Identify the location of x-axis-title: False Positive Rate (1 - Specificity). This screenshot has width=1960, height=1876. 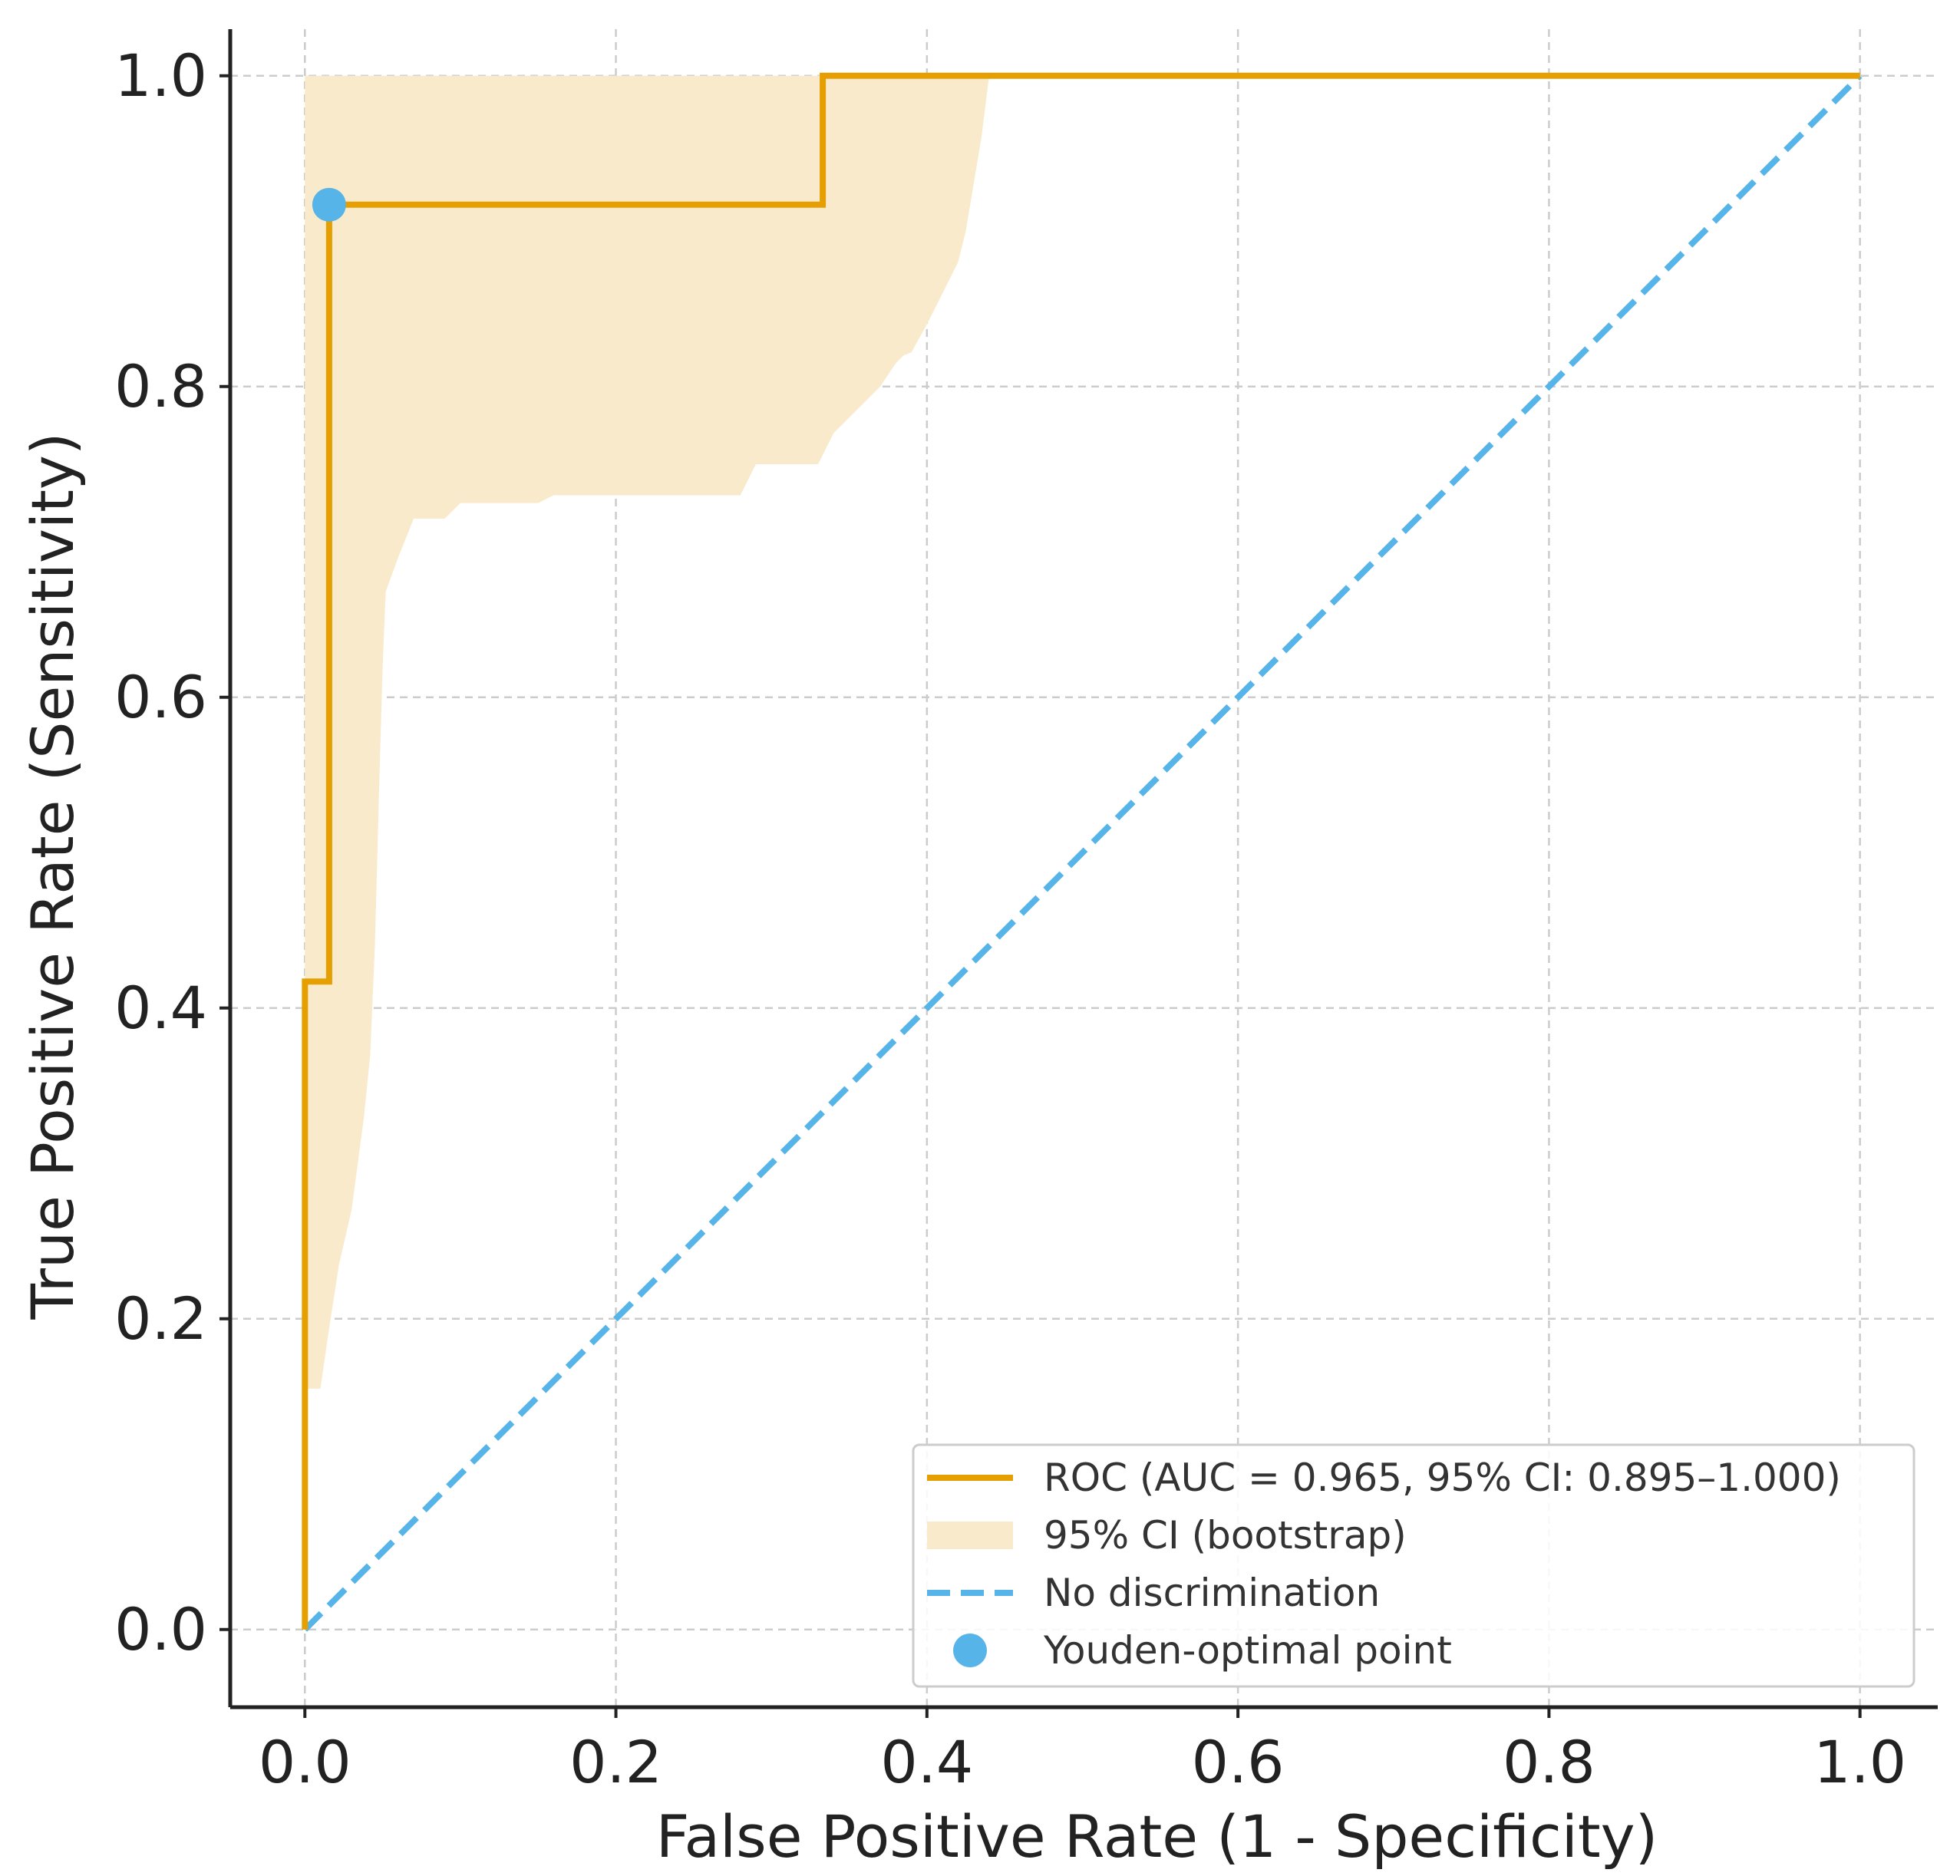
(1157, 1836).